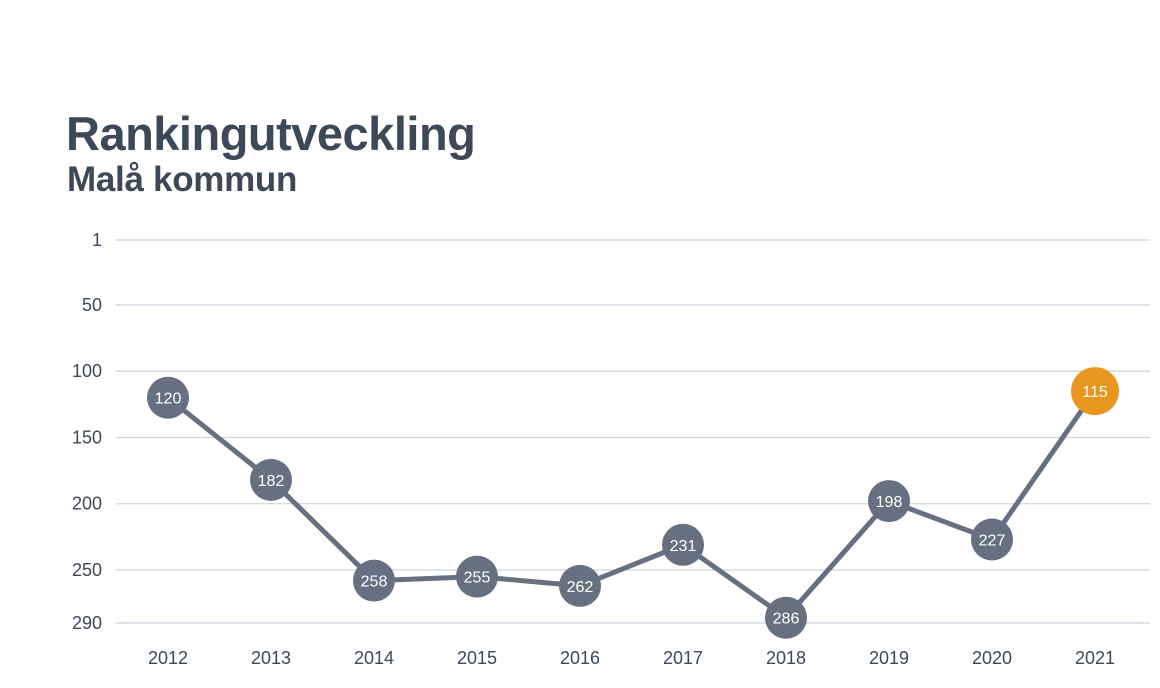 The image size is (1160, 688). What do you see at coordinates (889, 658) in the screenshot?
I see `x-tick-label: 2019` at bounding box center [889, 658].